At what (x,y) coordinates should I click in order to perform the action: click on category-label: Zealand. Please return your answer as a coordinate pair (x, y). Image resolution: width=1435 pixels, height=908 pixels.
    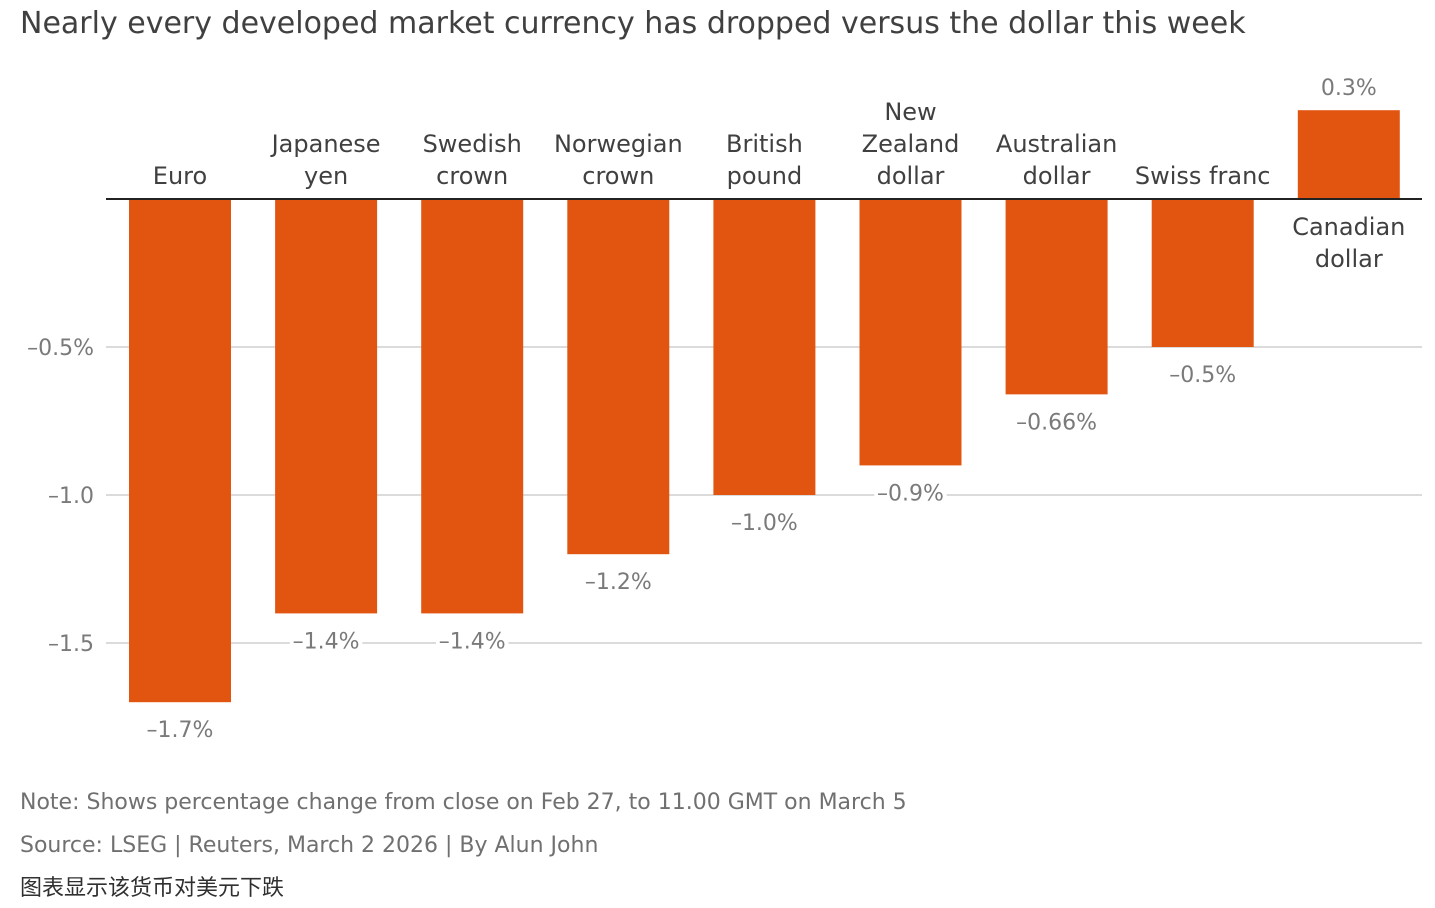
    Looking at the image, I should click on (911, 144).